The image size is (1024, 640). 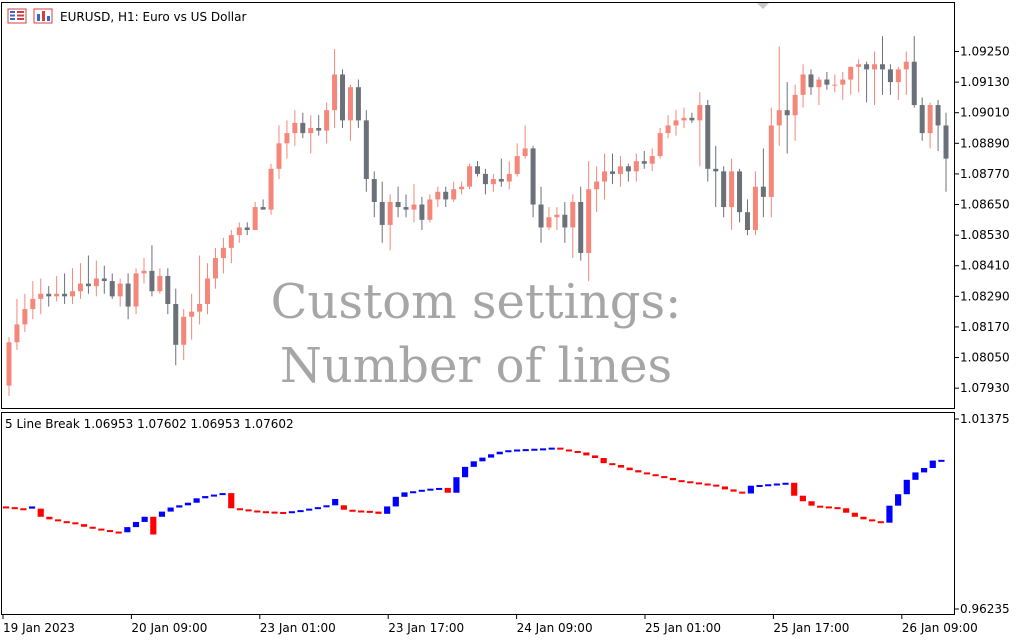 What do you see at coordinates (43, 16) in the screenshot?
I see `chart-properties-icon` at bounding box center [43, 16].